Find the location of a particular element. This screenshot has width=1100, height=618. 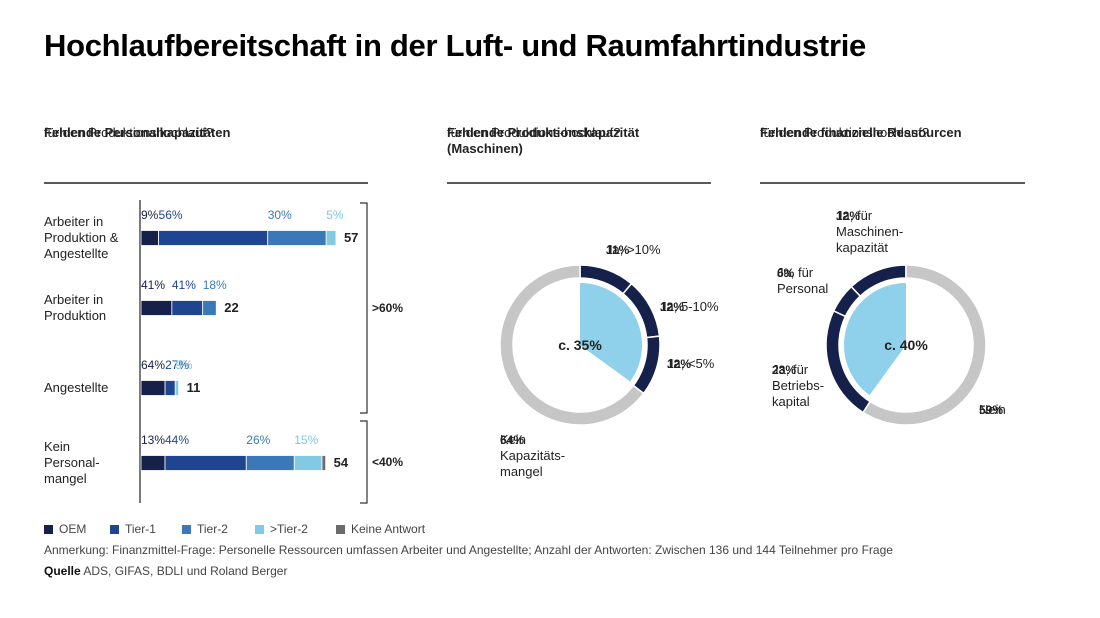

slice-category: Kein Kapazitäts-mangel is located at coordinates (533, 455).